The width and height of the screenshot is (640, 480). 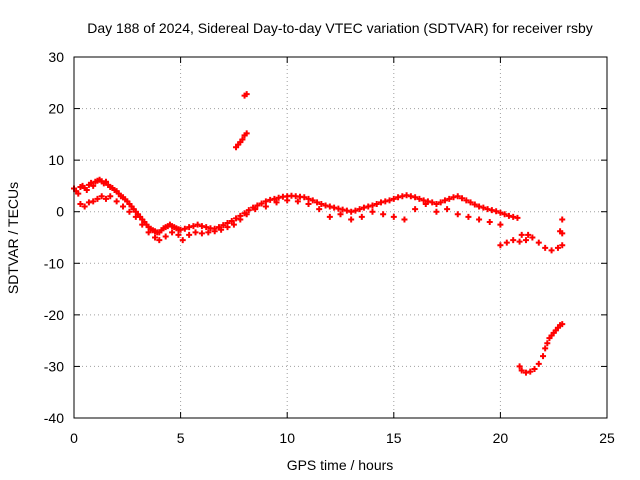 I want to click on y-tick-label: 10, so click(x=56, y=160).